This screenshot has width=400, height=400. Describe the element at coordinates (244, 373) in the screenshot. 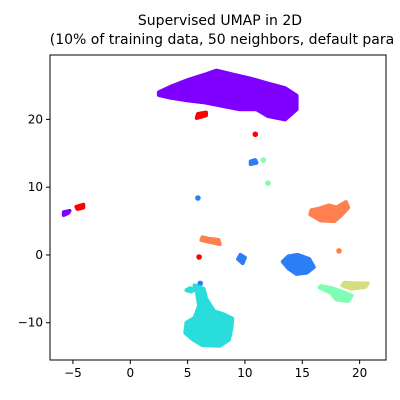

I see `x-tick-label: 10` at that location.